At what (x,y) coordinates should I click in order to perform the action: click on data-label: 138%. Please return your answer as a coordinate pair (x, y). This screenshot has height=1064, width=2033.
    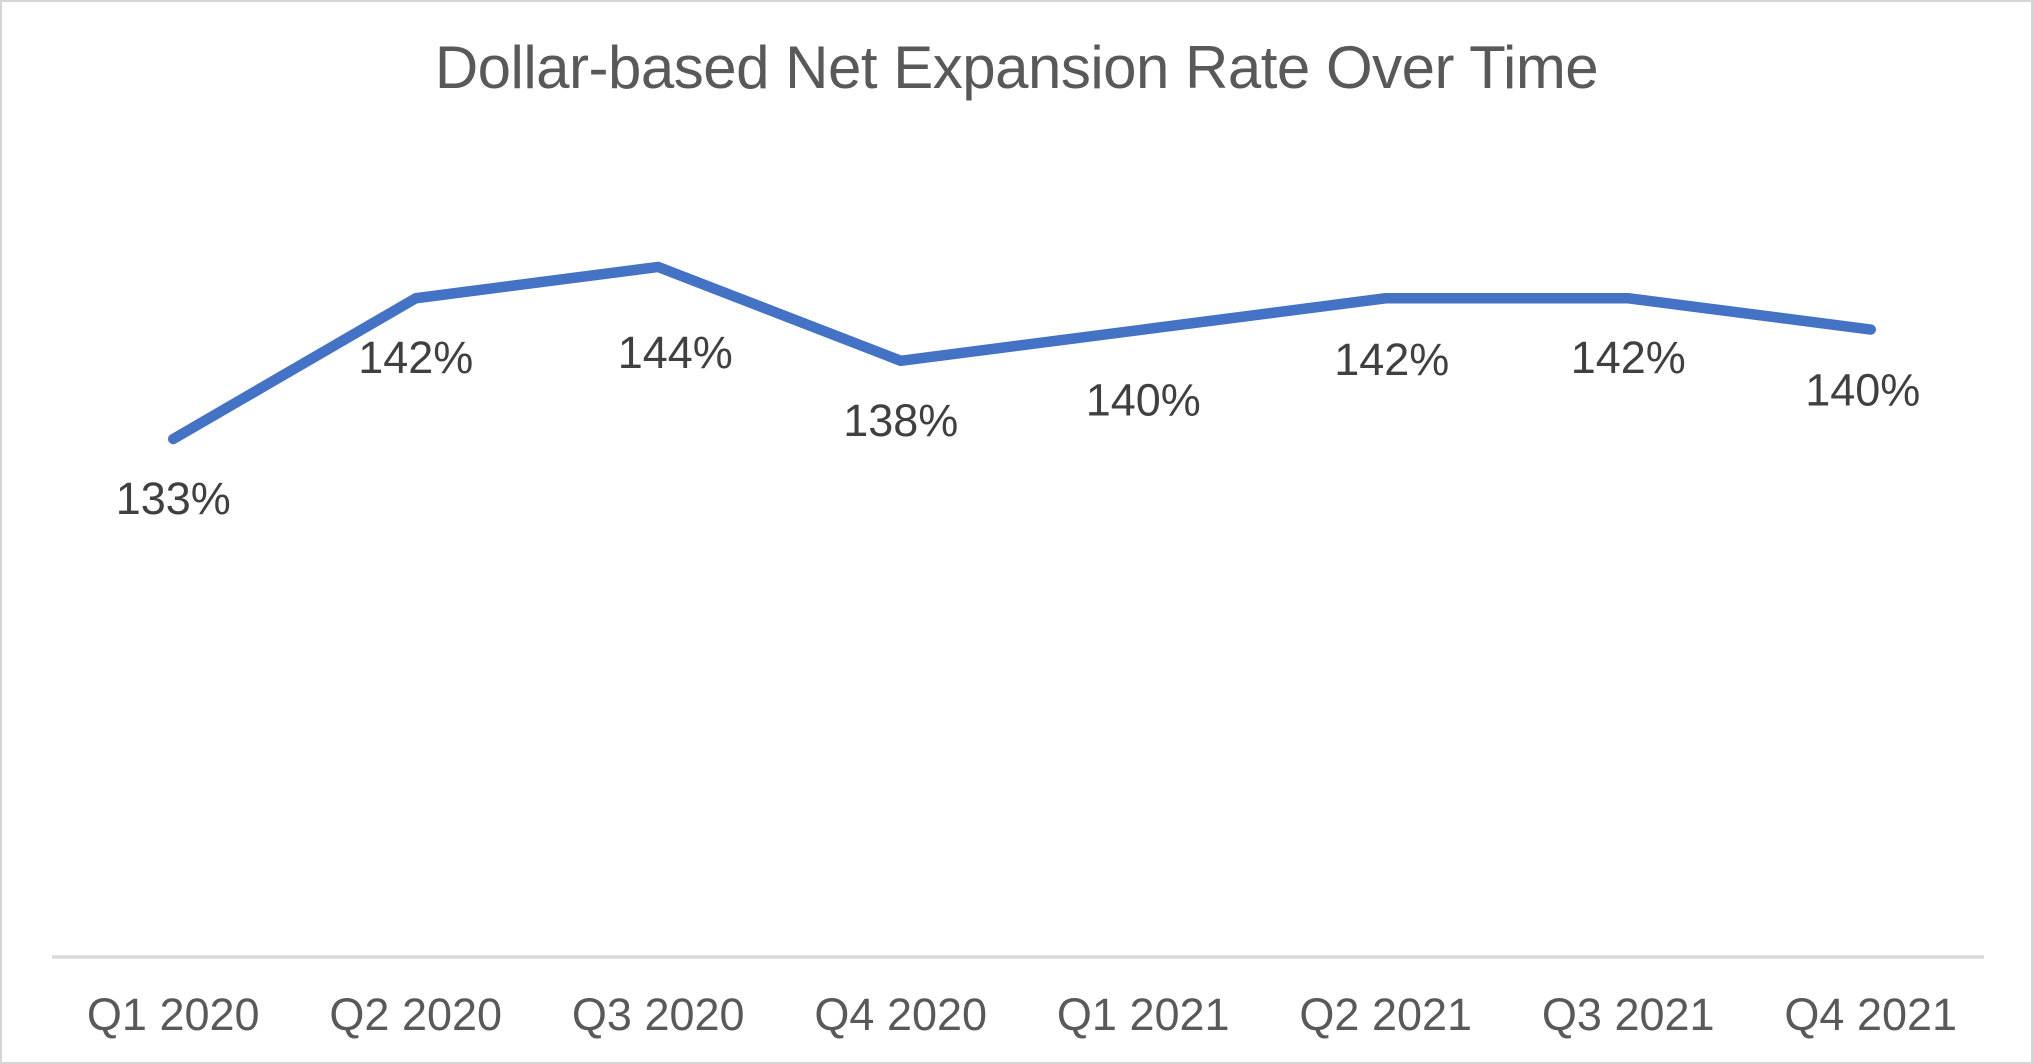
    Looking at the image, I should click on (900, 420).